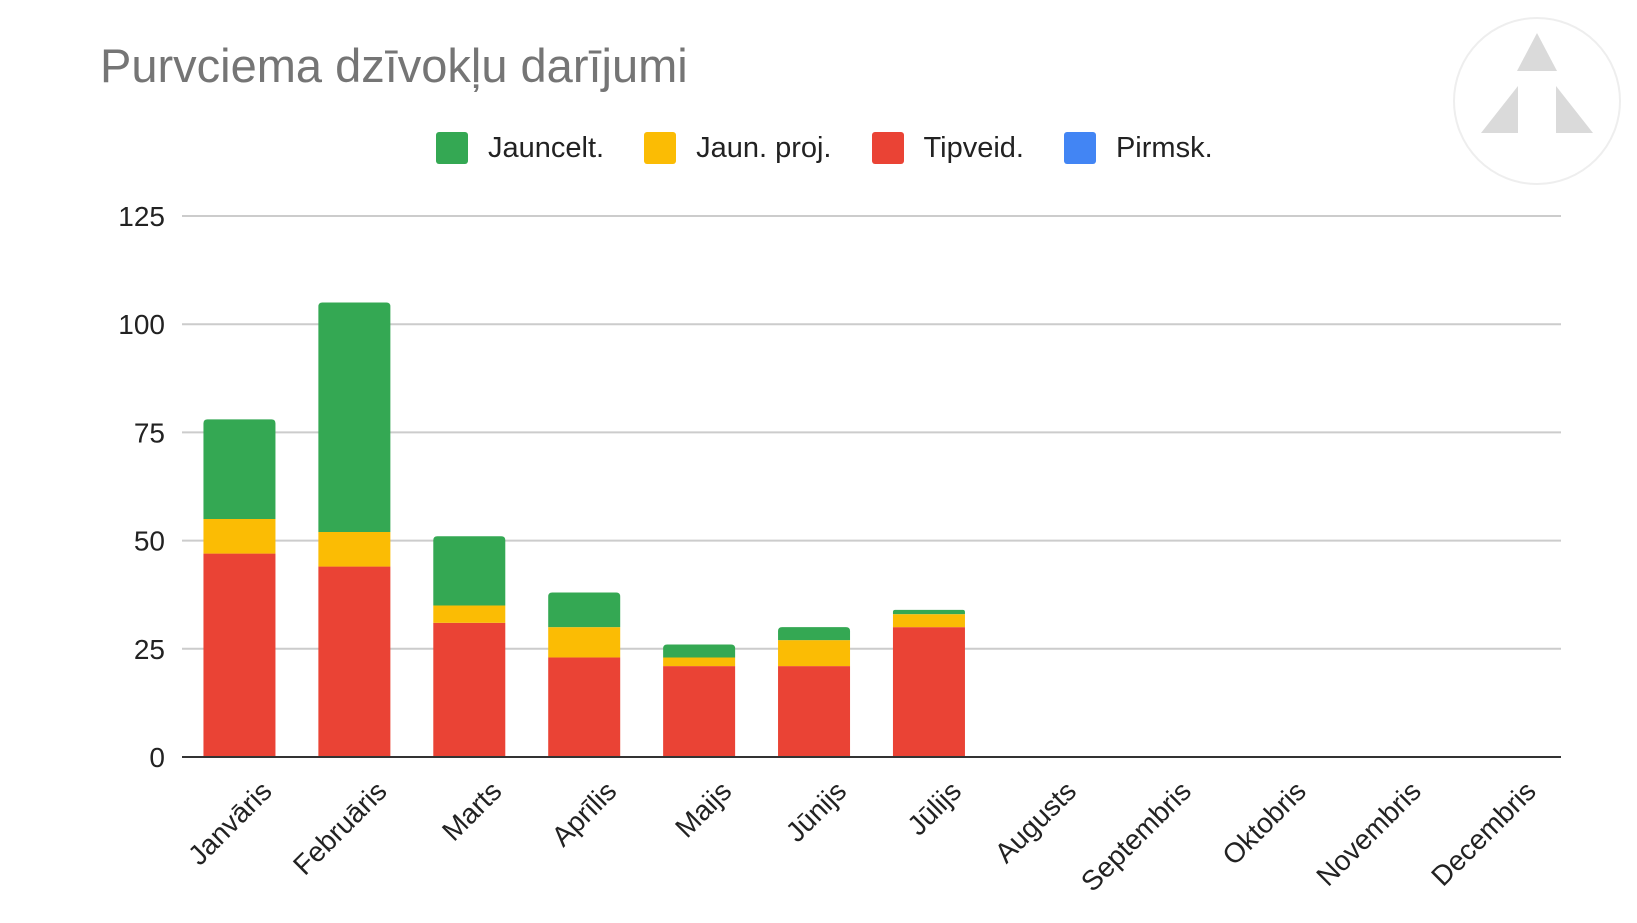 This screenshot has width=1637, height=923. What do you see at coordinates (149, 432) in the screenshot?
I see `y-tick-label: 75` at bounding box center [149, 432].